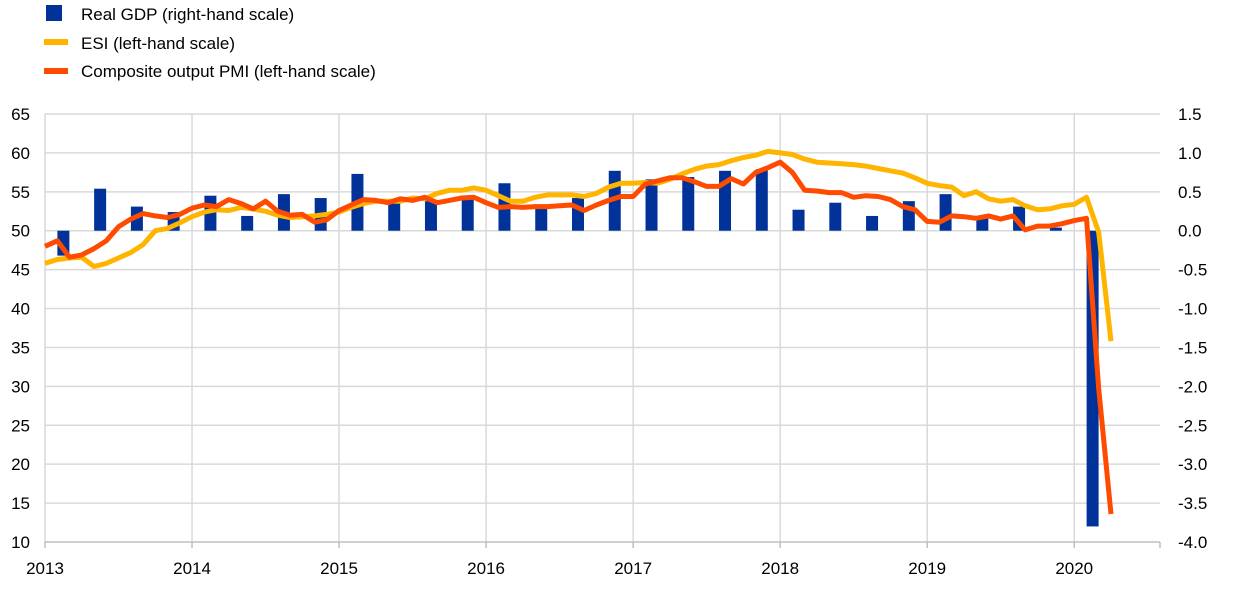 The height and width of the screenshot is (591, 1240). What do you see at coordinates (54, 13) in the screenshot?
I see `legend-swatch-gdp` at bounding box center [54, 13].